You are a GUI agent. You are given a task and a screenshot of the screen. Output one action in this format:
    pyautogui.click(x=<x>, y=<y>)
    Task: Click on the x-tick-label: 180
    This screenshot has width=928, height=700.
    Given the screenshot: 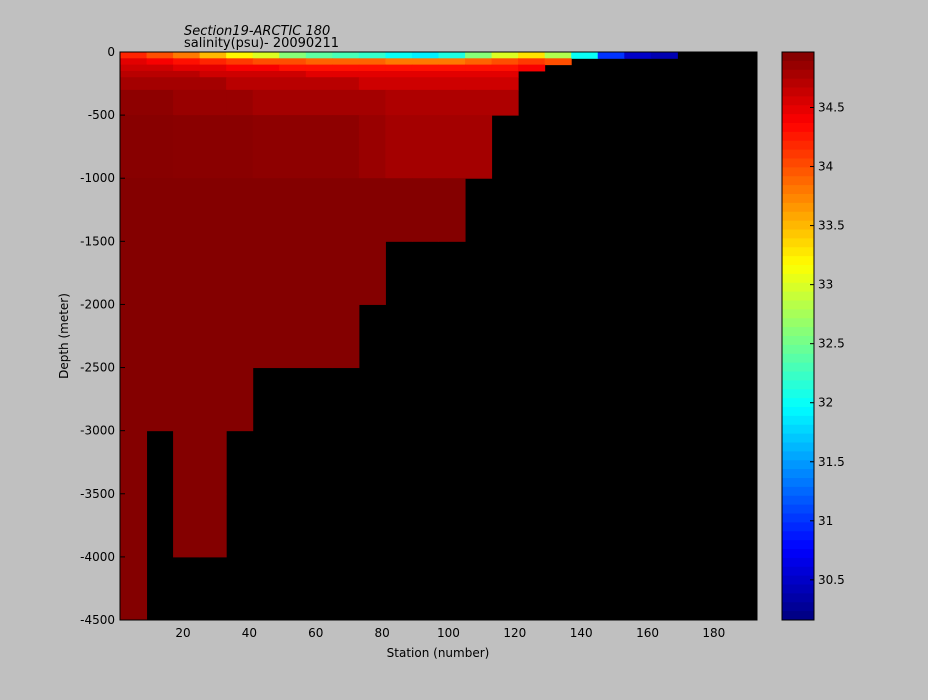 What is the action you would take?
    pyautogui.click(x=713, y=633)
    